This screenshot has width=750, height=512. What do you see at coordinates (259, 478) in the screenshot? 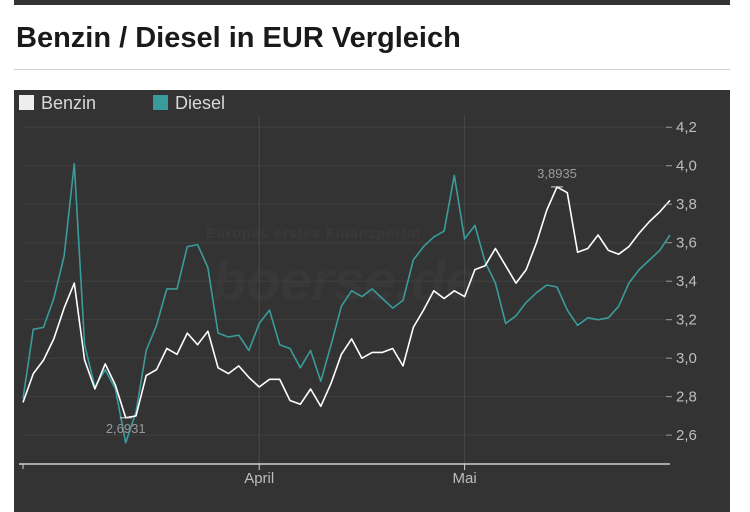
I see `x-tick-label-0: April` at bounding box center [259, 478].